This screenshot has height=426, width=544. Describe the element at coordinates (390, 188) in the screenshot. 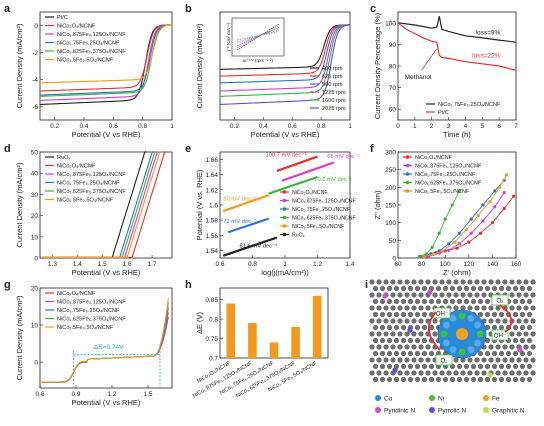

I see `y-tick-label: 200` at that location.